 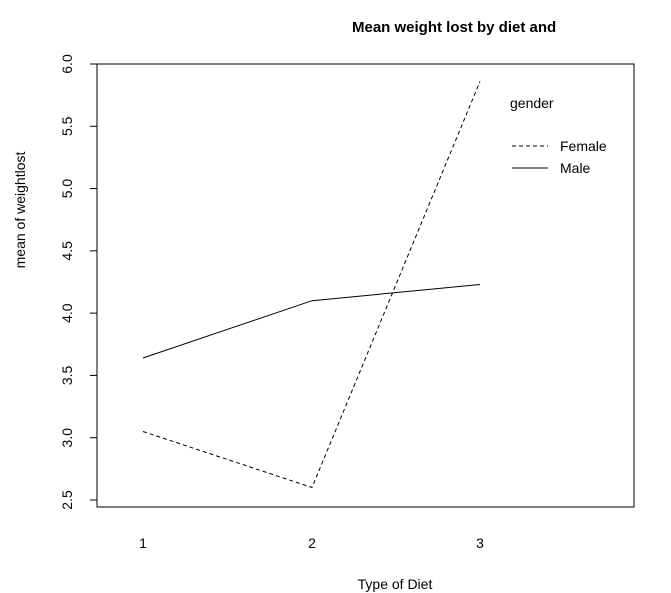 I want to click on x-axis: 1 2 3, so click(x=311, y=543).